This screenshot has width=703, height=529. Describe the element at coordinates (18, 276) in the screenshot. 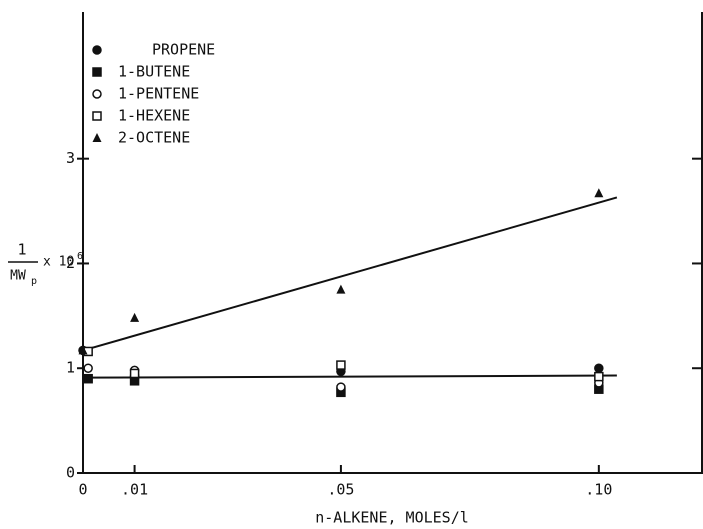

I see `y-label-denominator: MW` at that location.